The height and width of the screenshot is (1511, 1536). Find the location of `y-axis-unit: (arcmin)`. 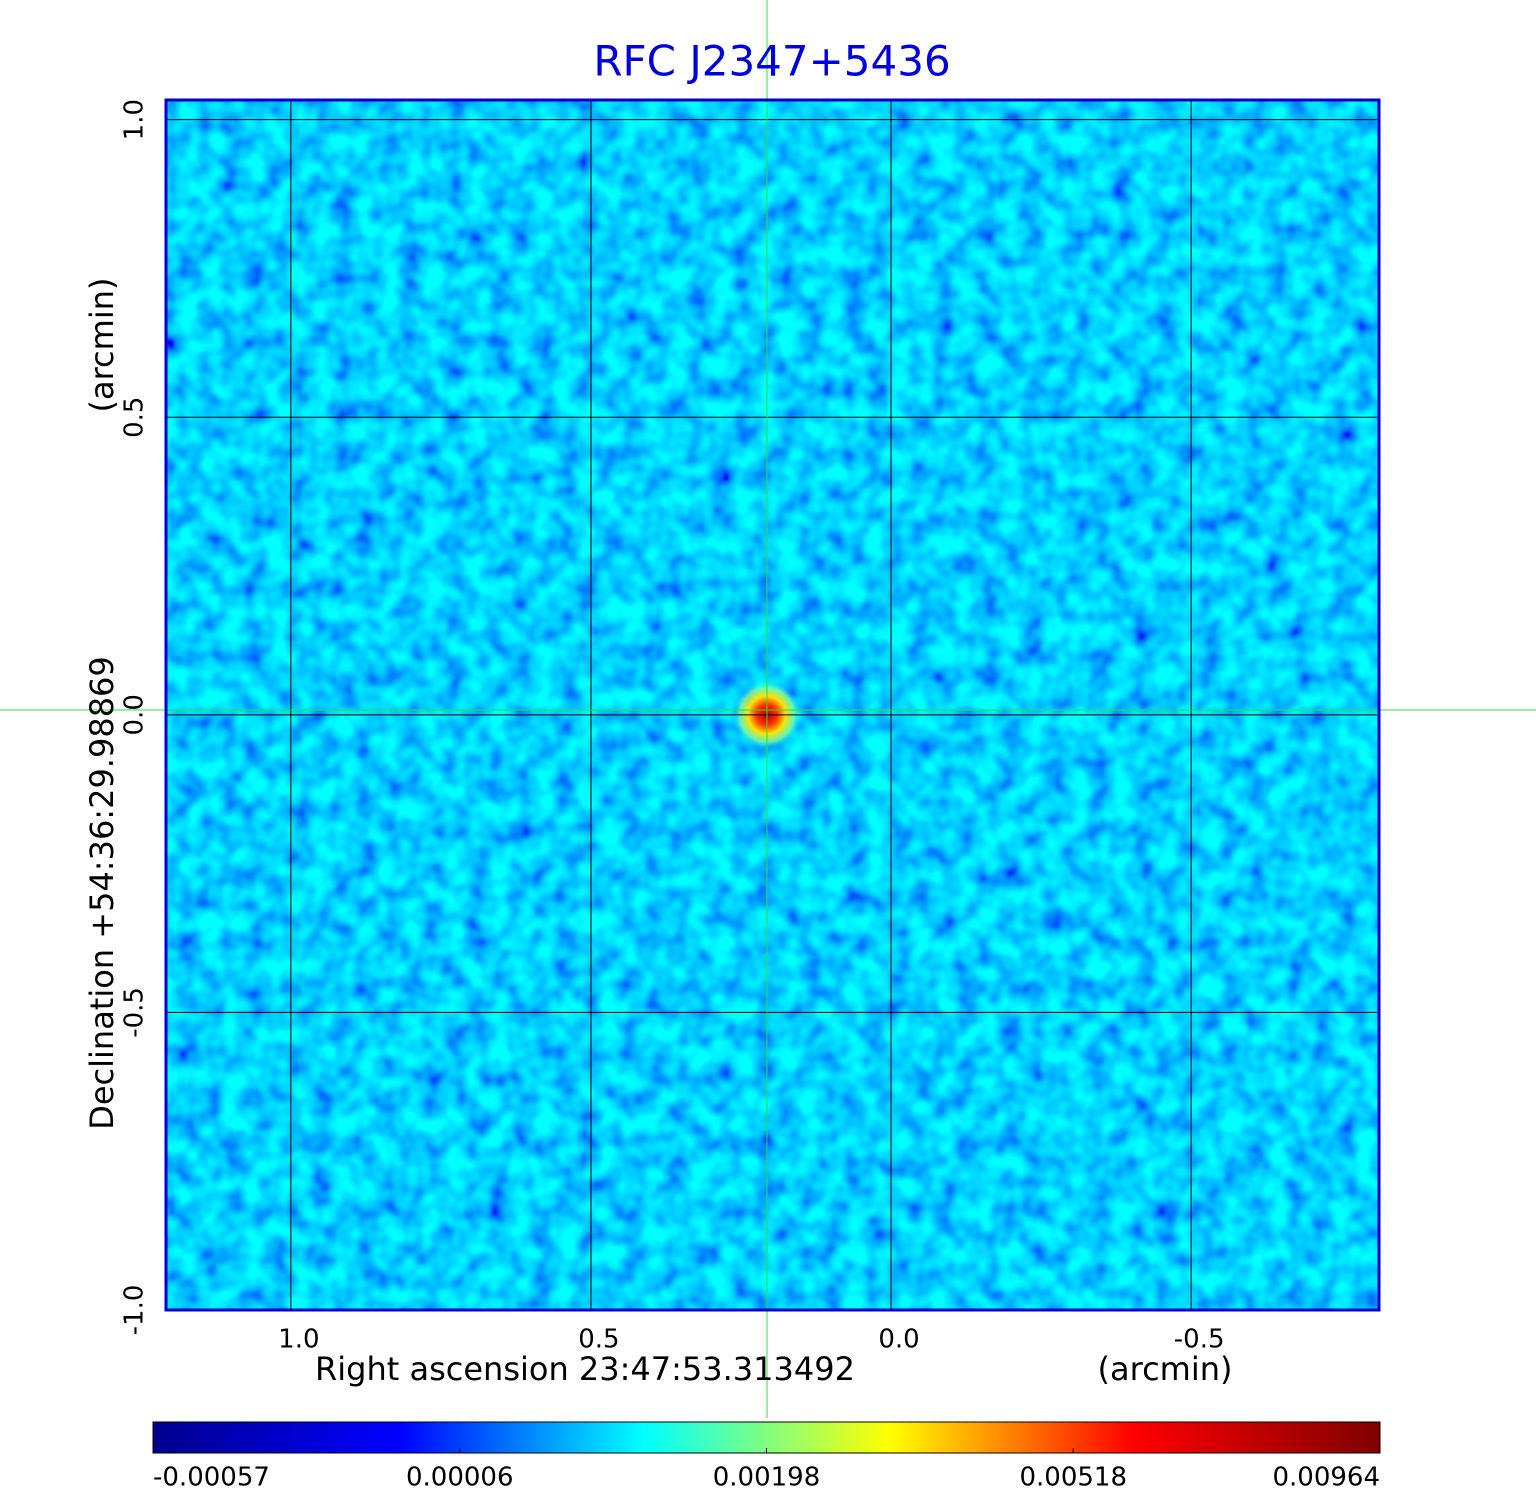

y-axis-unit: (arcmin) is located at coordinates (102, 345).